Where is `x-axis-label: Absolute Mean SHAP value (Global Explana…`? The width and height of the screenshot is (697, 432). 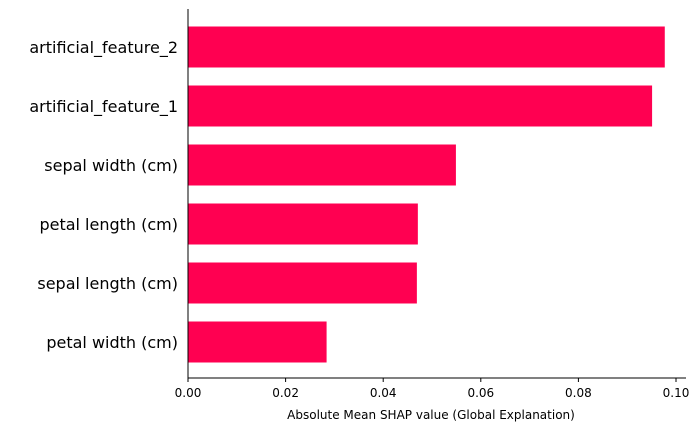 x-axis-label: Absolute Mean SHAP value (Global Explana… is located at coordinates (431, 415).